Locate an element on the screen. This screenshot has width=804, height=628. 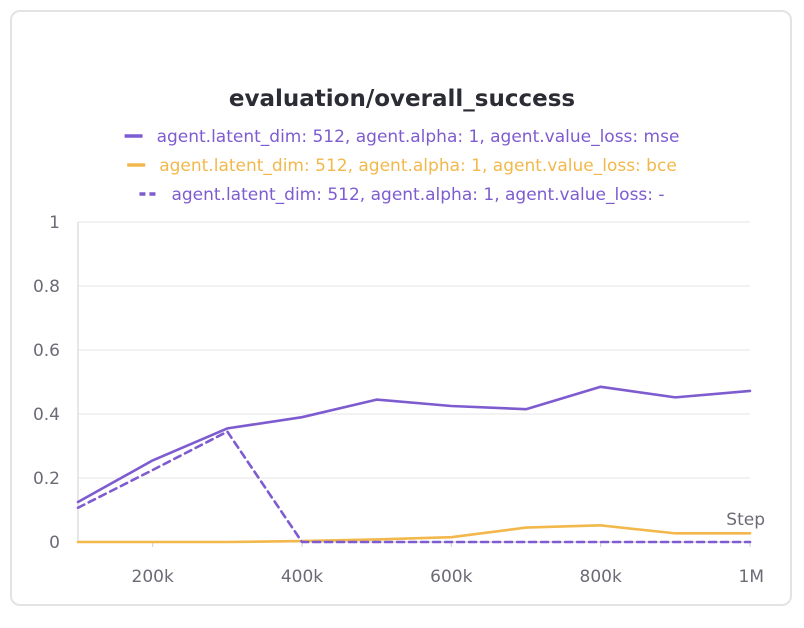
x-tick-label: 600k is located at coordinates (451, 577).